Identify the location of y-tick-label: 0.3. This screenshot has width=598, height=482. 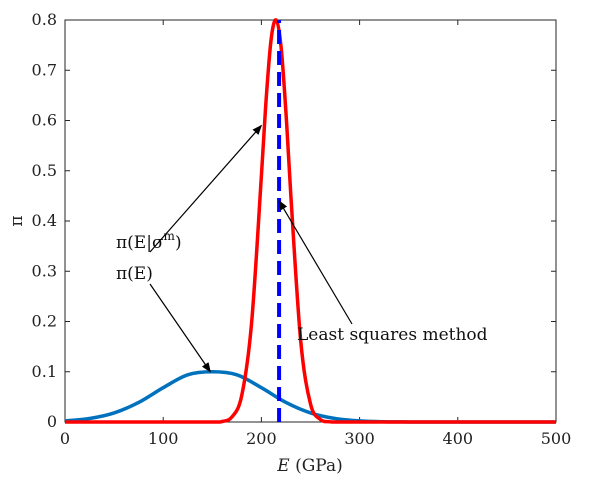
(44, 270).